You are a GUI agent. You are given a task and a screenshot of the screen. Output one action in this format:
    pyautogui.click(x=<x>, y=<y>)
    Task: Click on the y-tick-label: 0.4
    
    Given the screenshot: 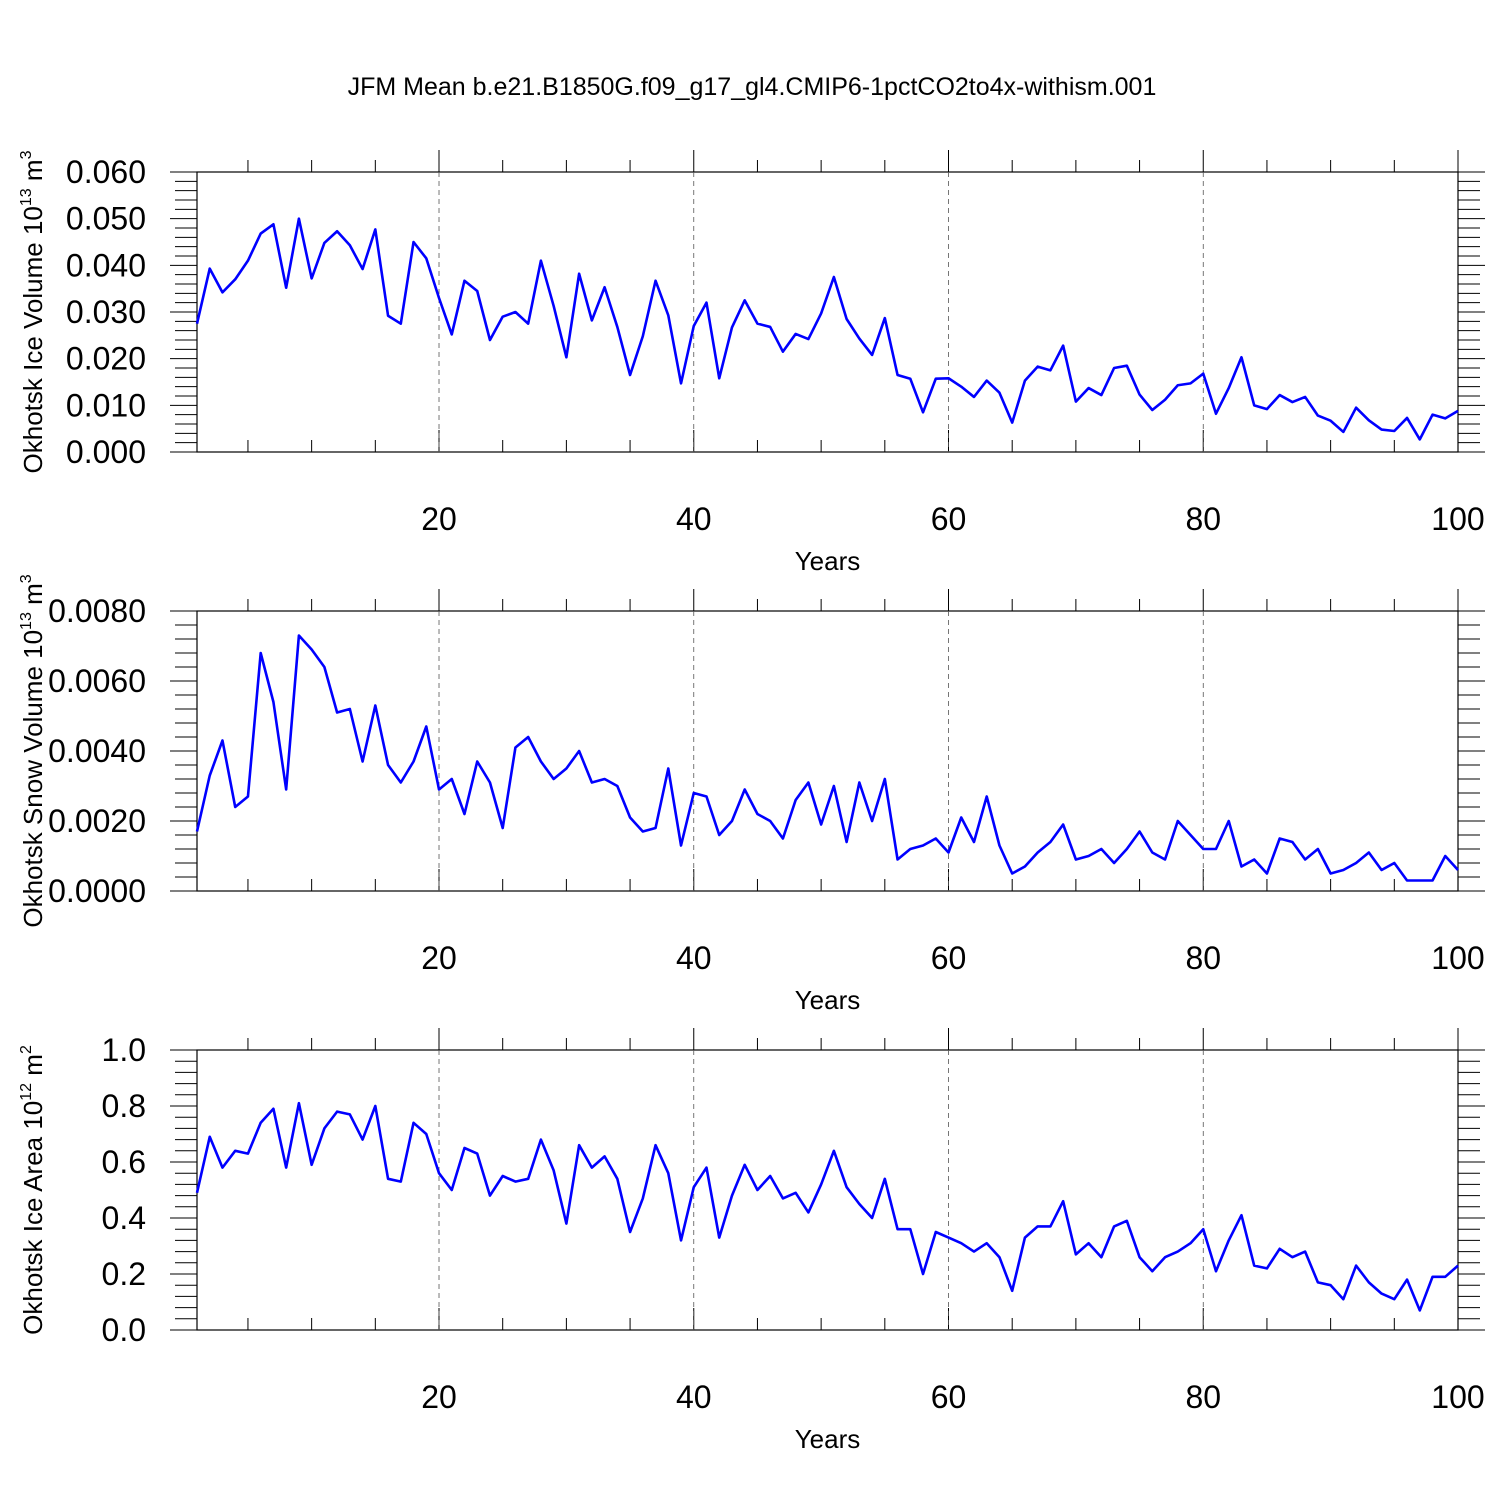 What is the action you would take?
    pyautogui.click(x=124, y=1218)
    